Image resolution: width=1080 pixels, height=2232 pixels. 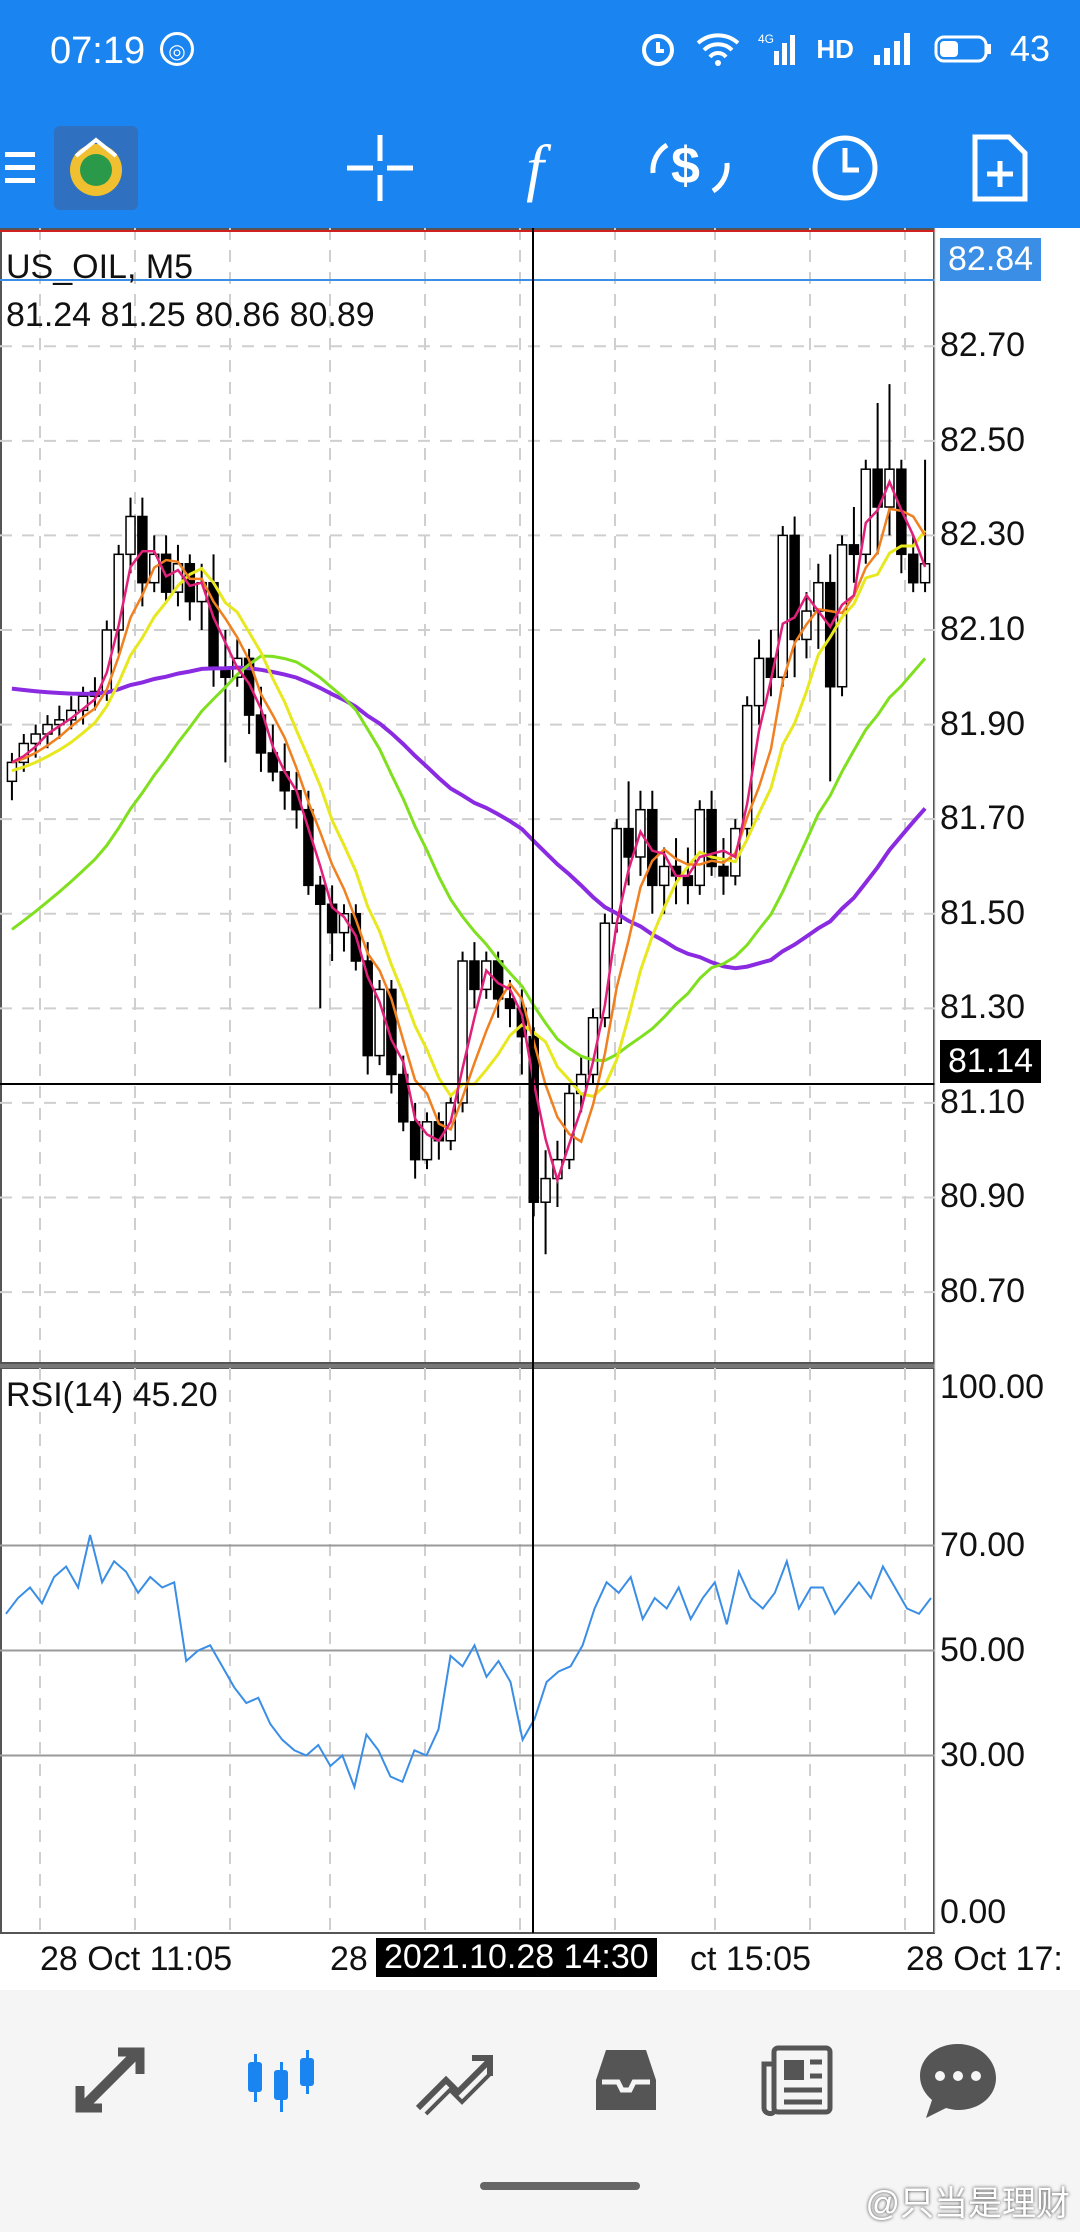 I want to click on hd-icon: HD, so click(x=835, y=48).